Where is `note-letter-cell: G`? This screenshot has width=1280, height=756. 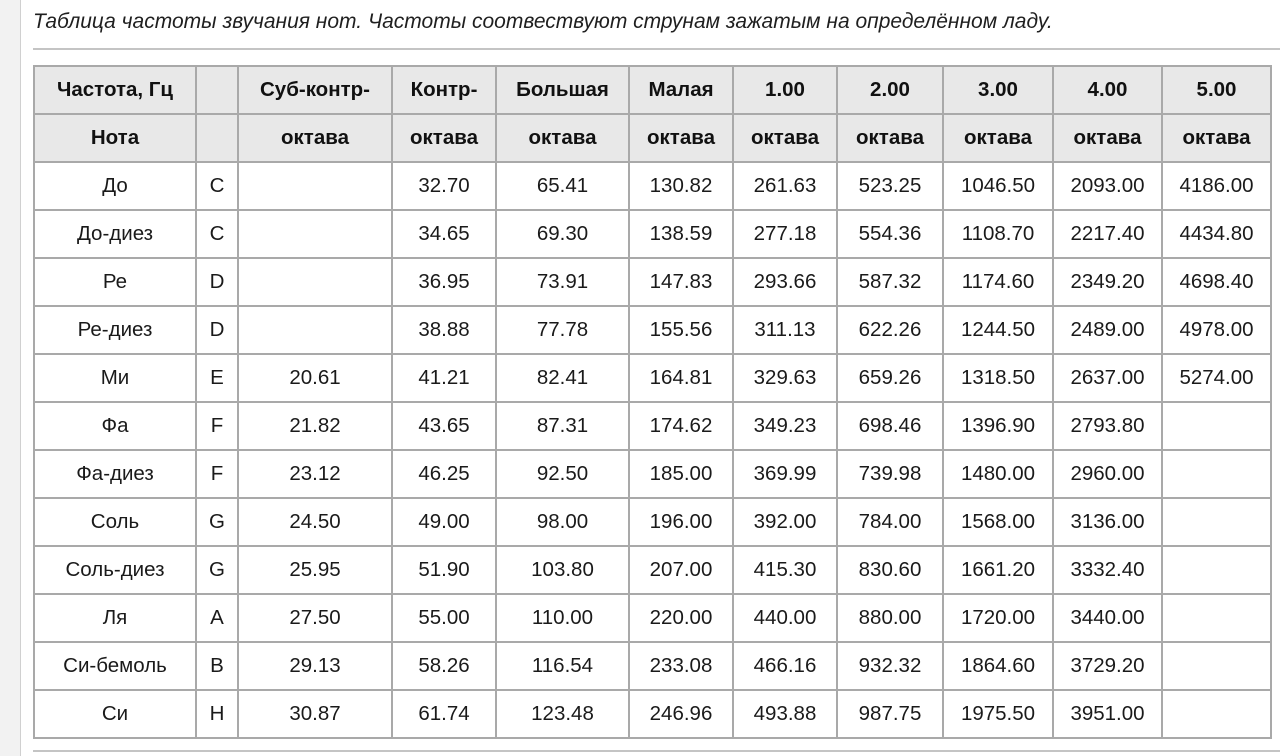
note-letter-cell: G is located at coordinates (217, 570).